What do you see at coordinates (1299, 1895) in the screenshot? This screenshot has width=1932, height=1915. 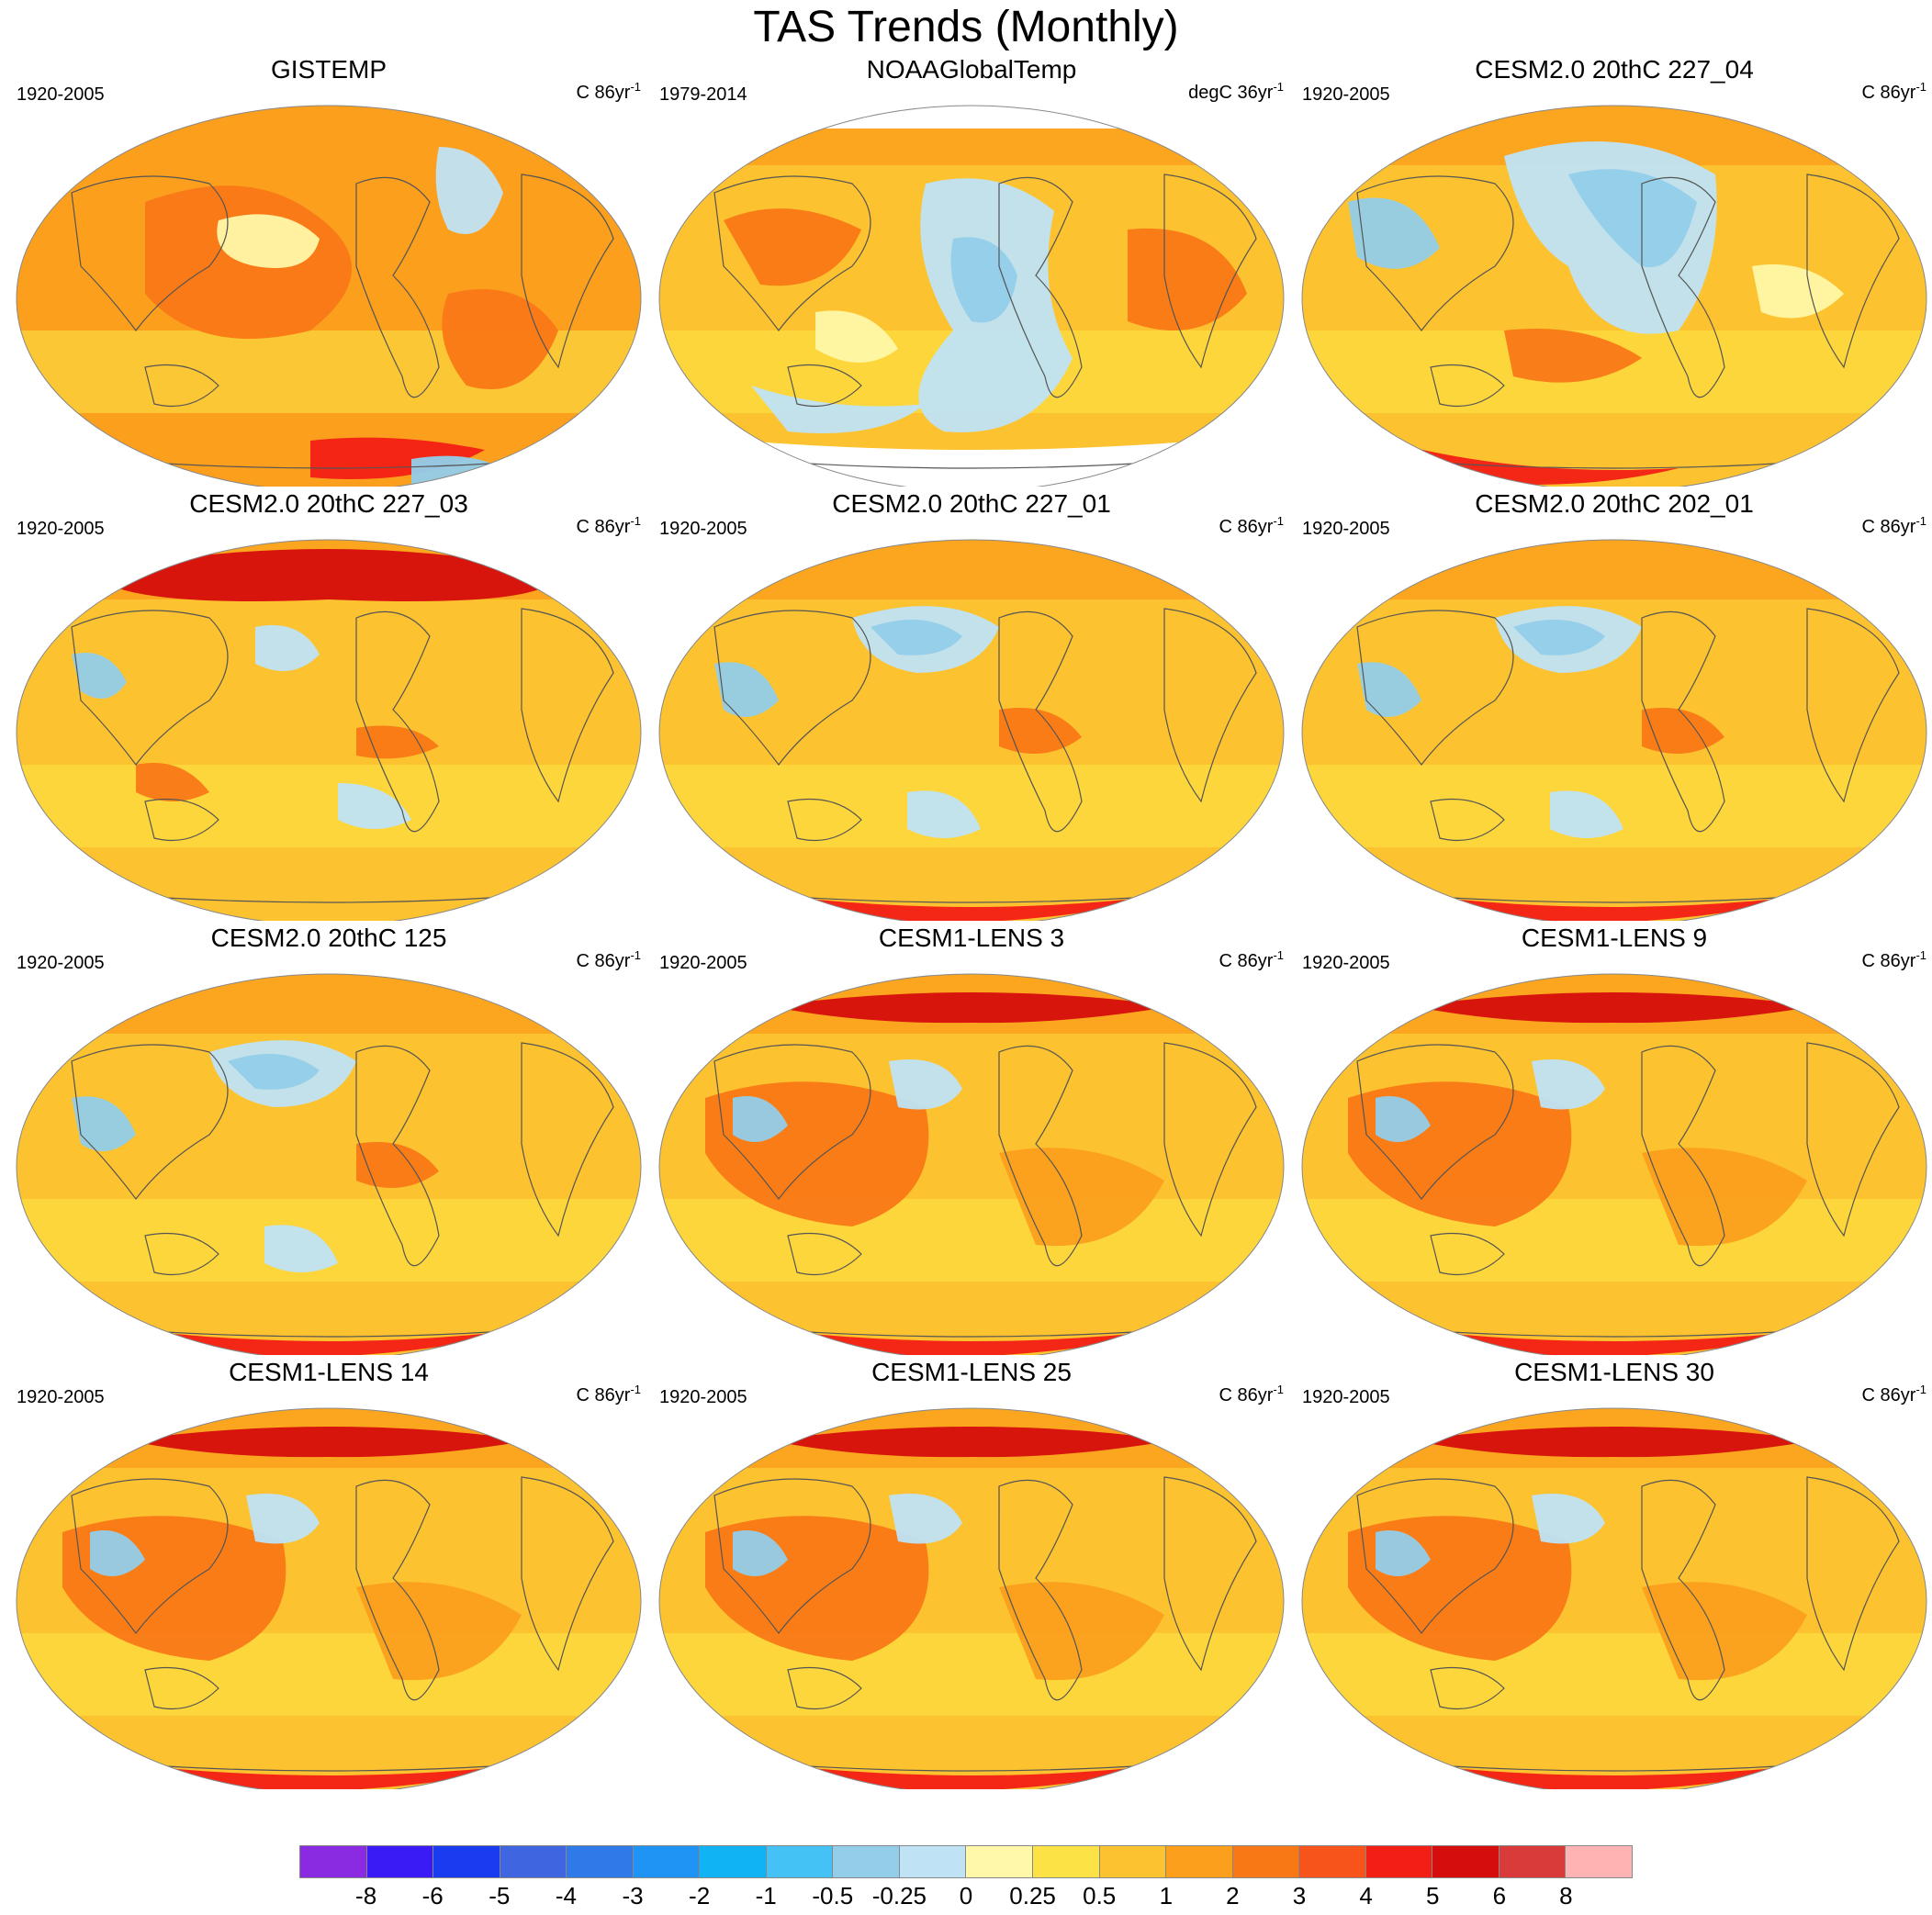 I see `colorbar-tick-label: 3` at bounding box center [1299, 1895].